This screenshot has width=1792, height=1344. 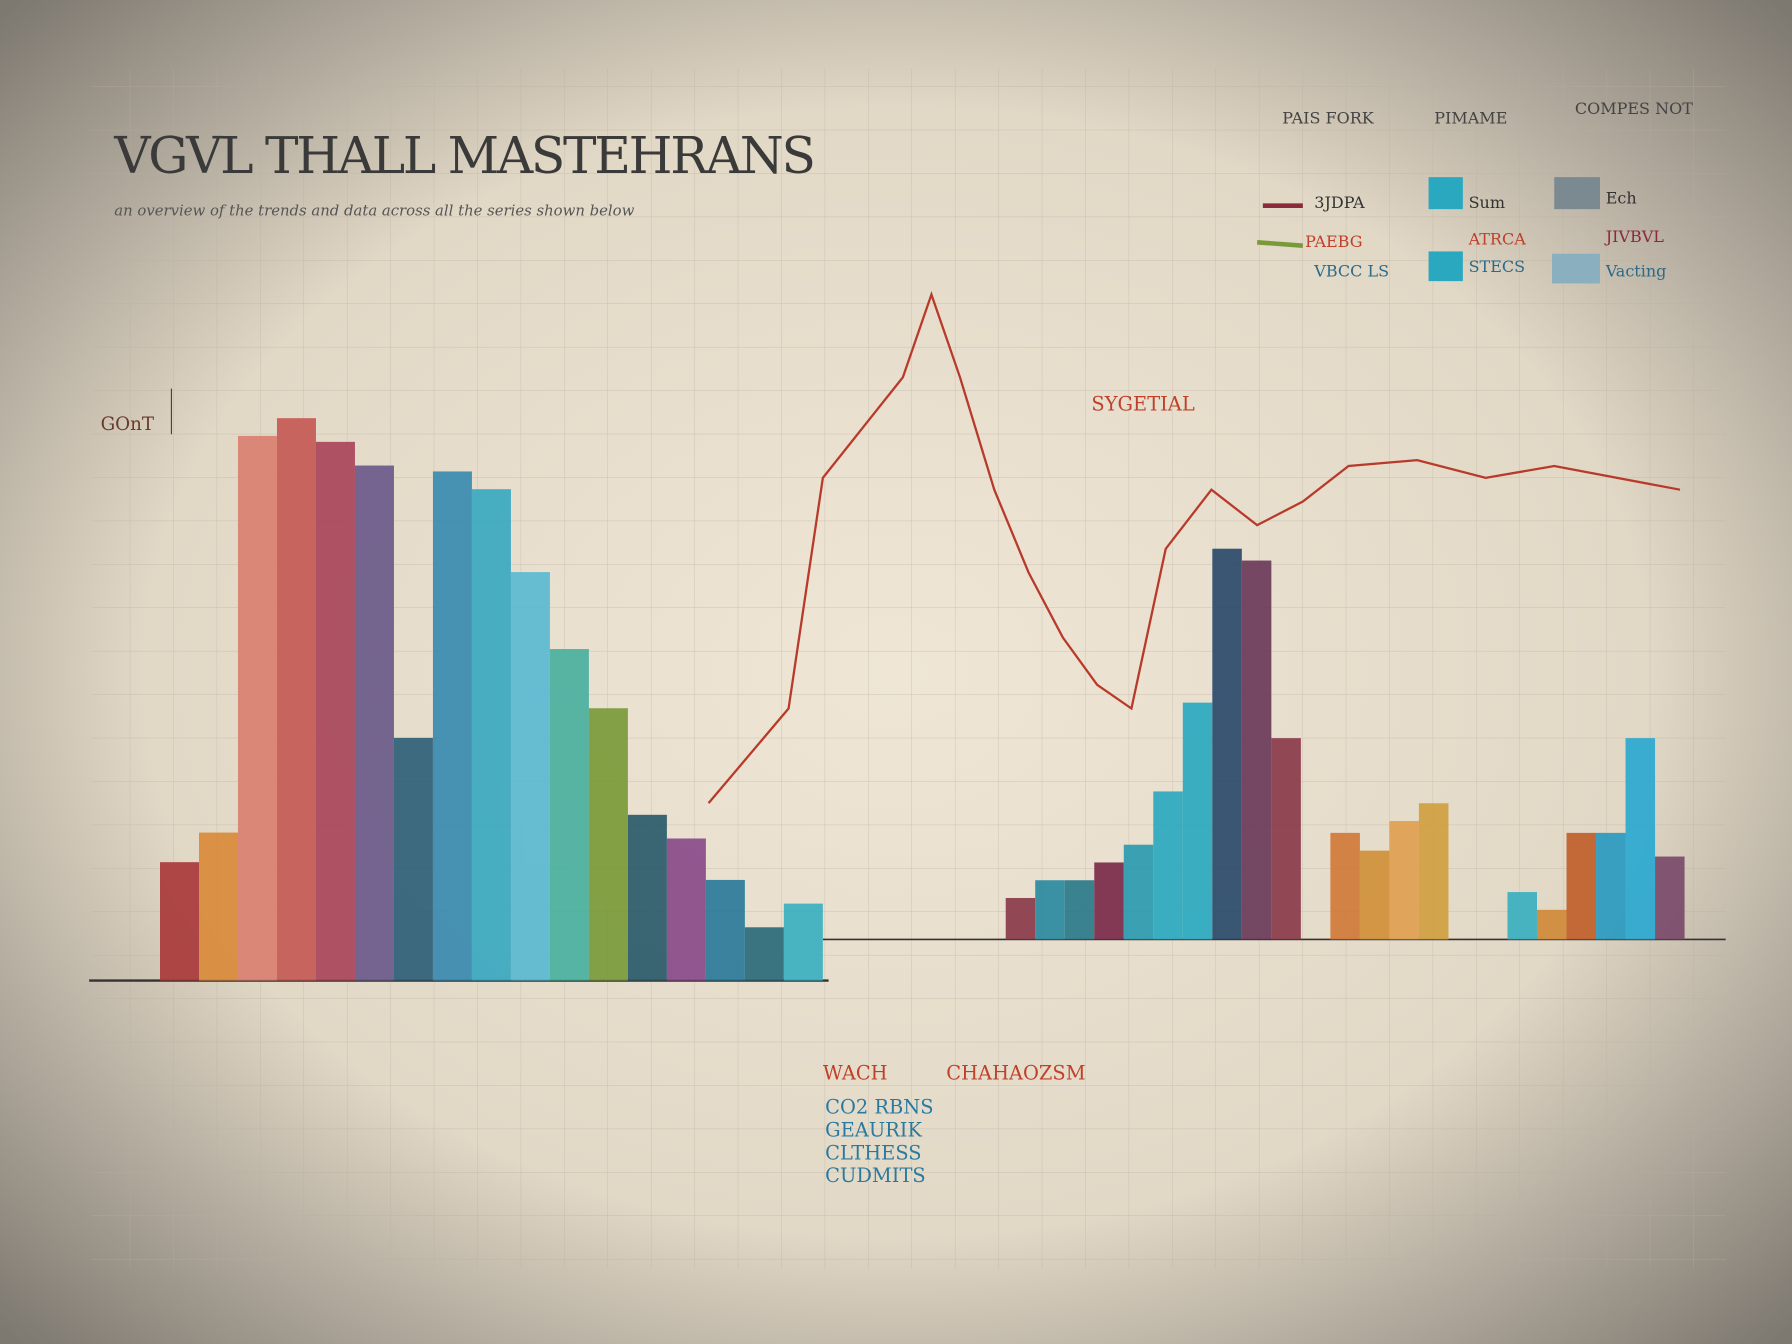 I want to click on legend-text: STECS, so click(x=1497, y=266).